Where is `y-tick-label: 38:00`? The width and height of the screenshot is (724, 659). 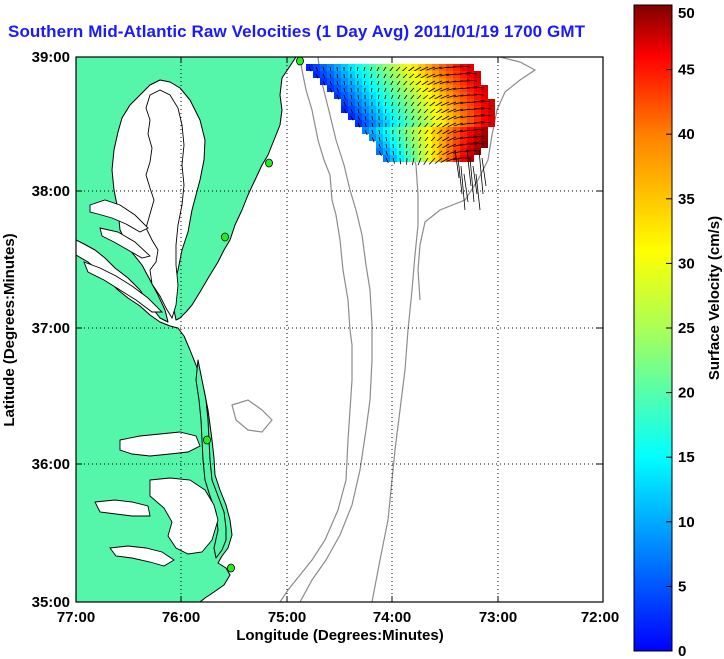
y-tick-label: 38:00 is located at coordinates (51, 191).